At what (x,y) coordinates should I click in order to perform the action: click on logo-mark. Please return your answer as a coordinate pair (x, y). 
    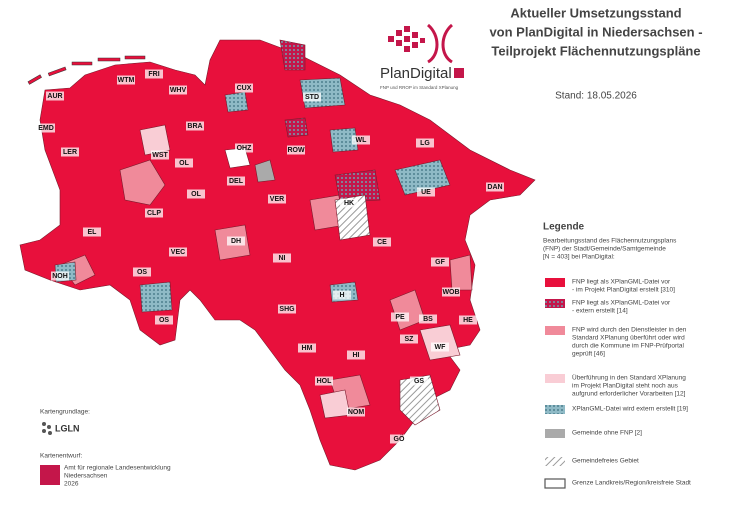
    Looking at the image, I should click on (406, 39).